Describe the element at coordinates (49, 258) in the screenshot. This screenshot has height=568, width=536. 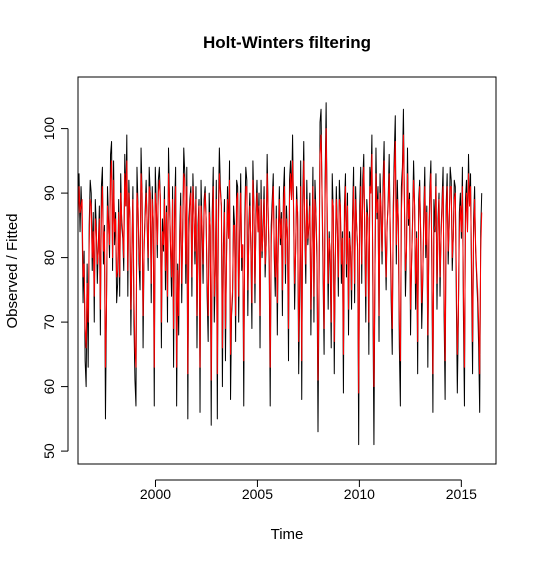
I see `y-tick-label: 80` at that location.